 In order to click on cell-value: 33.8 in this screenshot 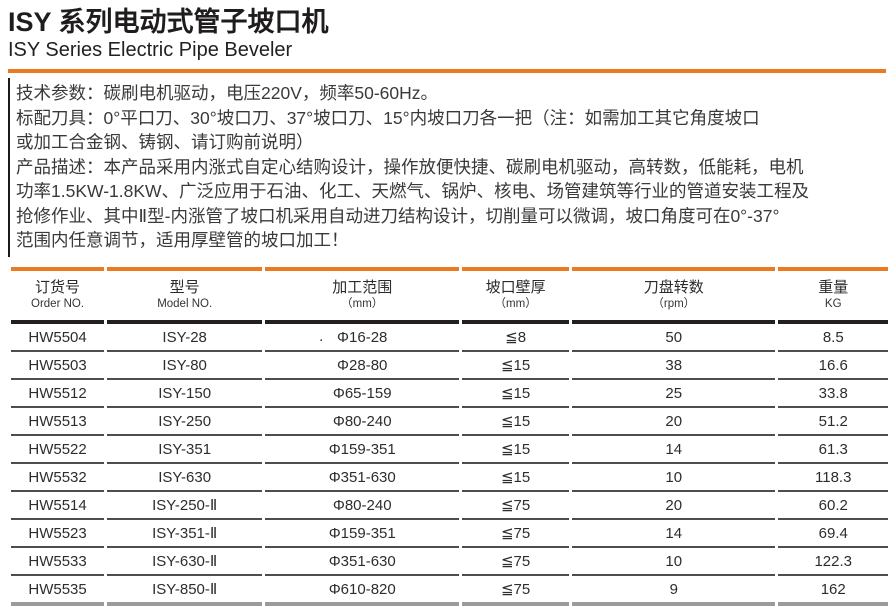, I will do `click(833, 393)`.